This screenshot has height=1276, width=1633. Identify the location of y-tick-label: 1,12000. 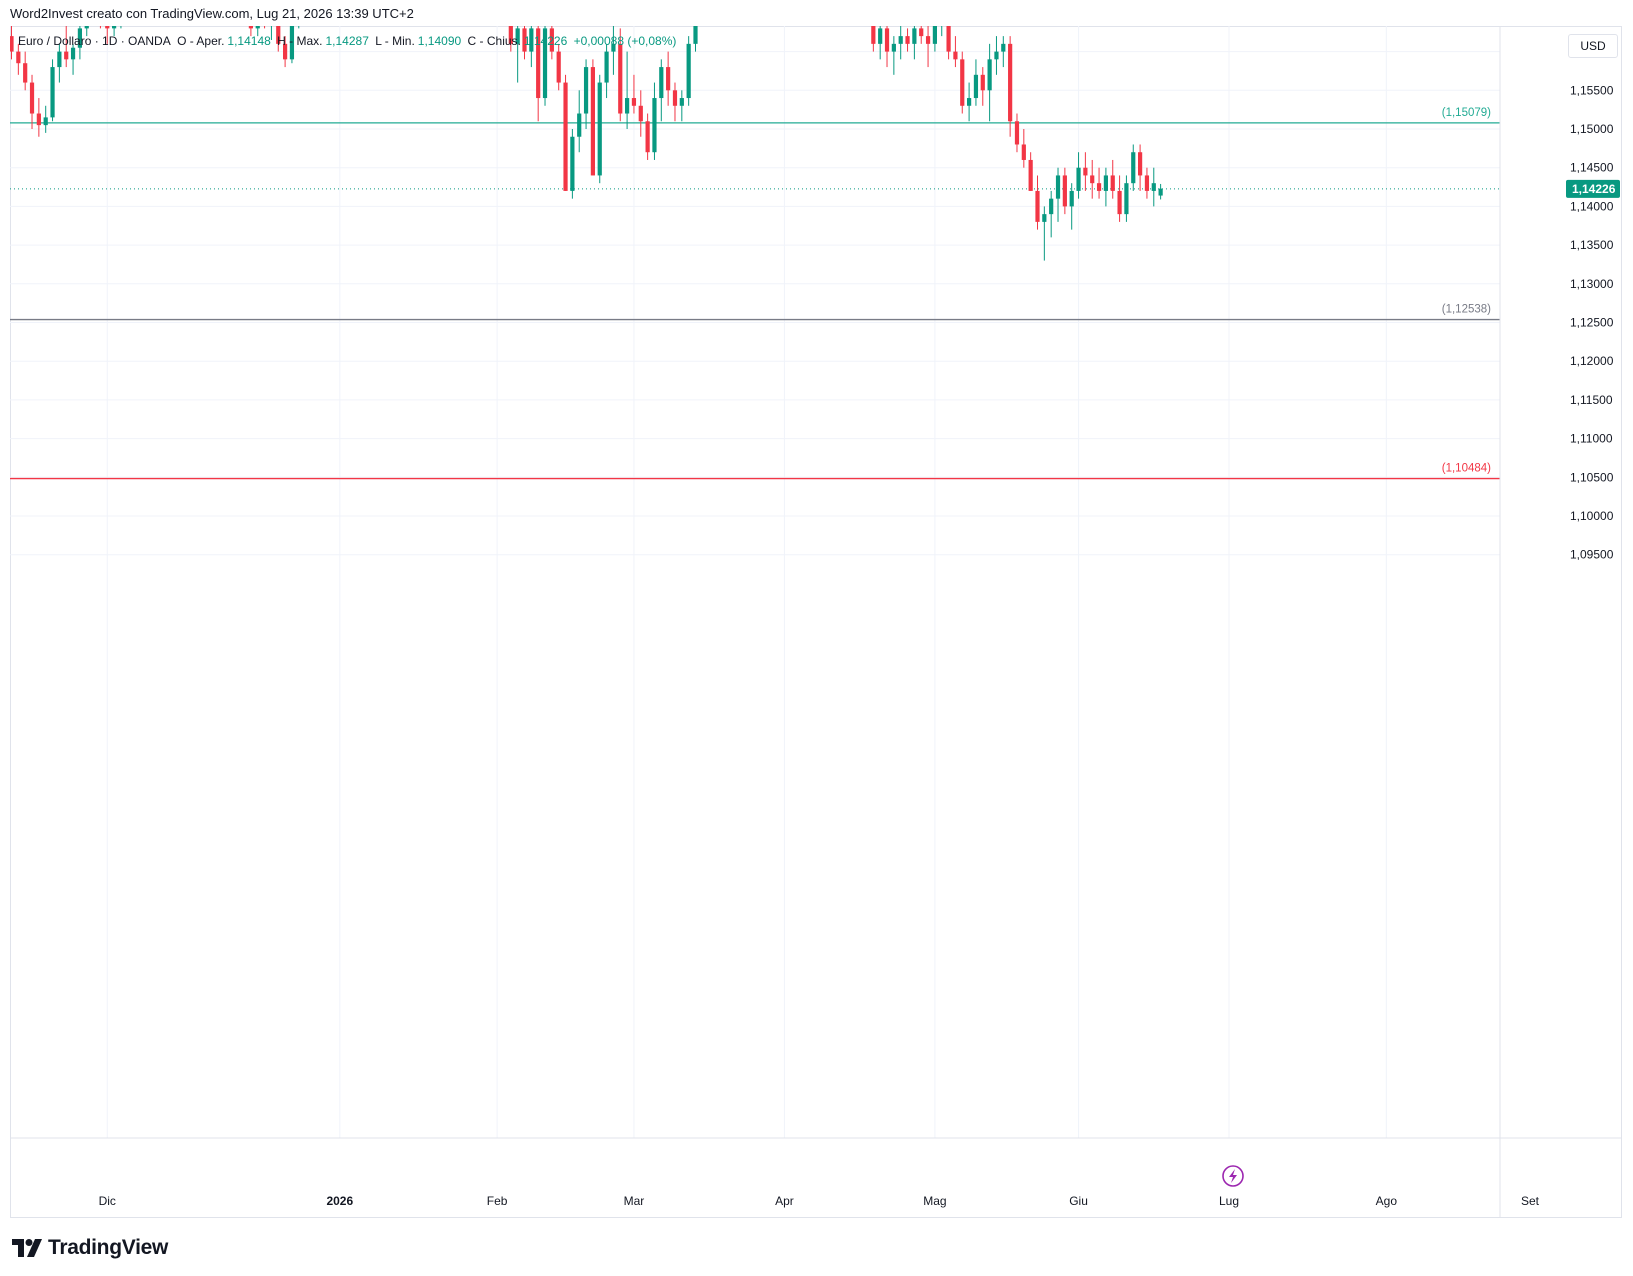
(1592, 361).